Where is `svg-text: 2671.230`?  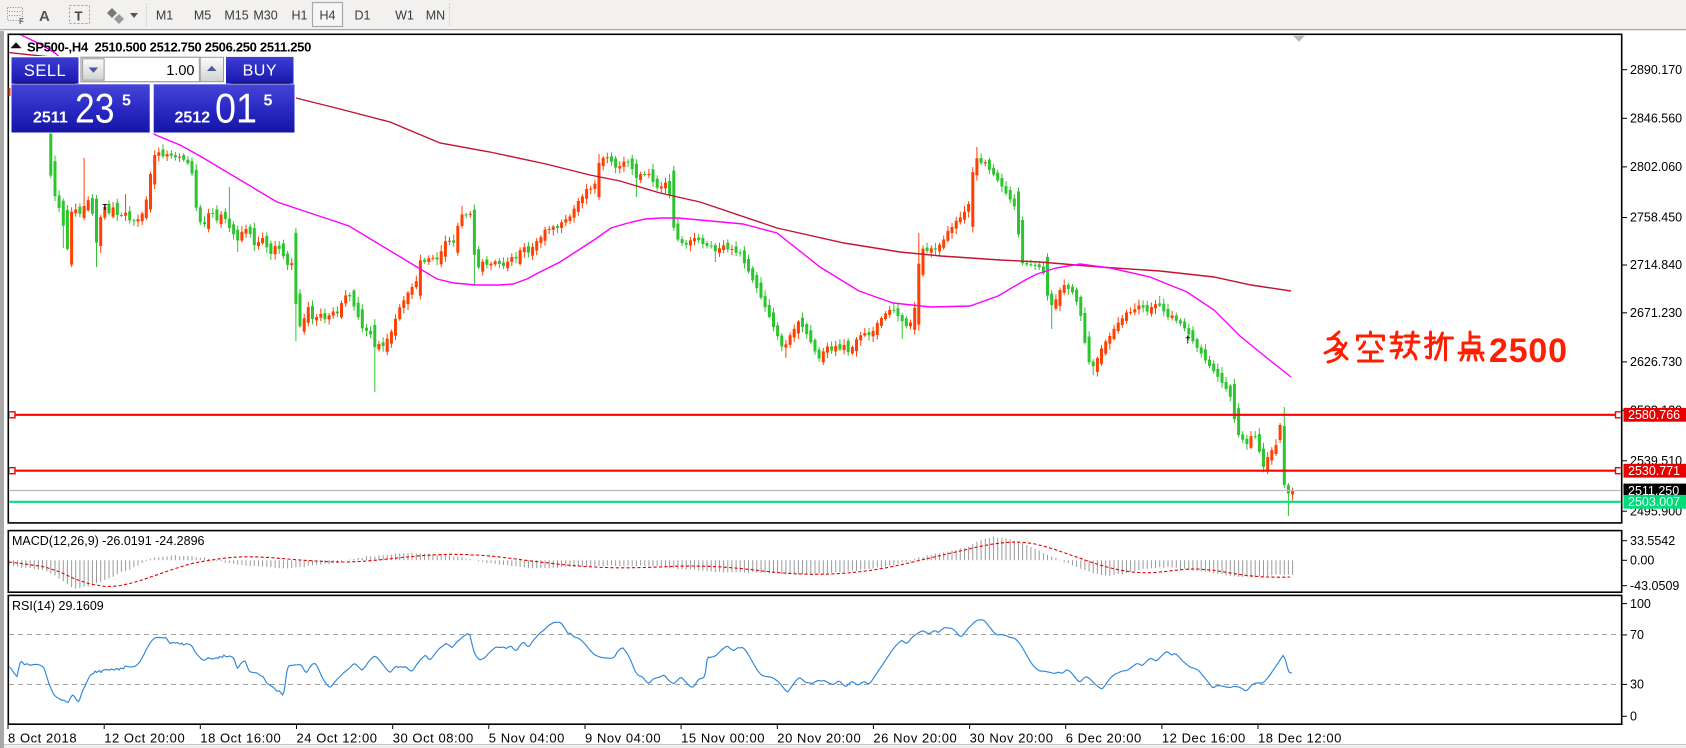
svg-text: 2671.230 is located at coordinates (1656, 313).